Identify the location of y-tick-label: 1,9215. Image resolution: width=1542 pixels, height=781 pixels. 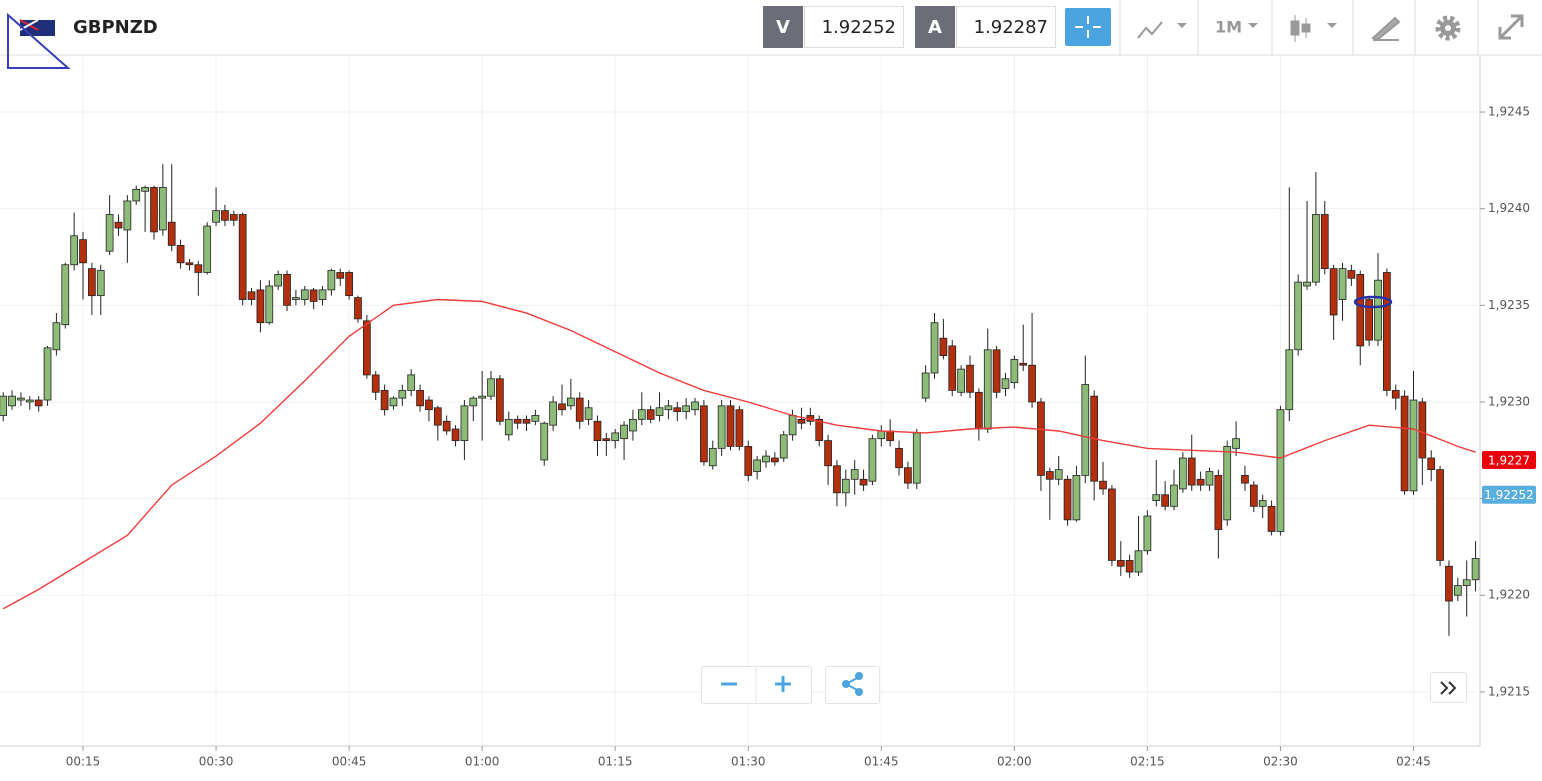
(1509, 691).